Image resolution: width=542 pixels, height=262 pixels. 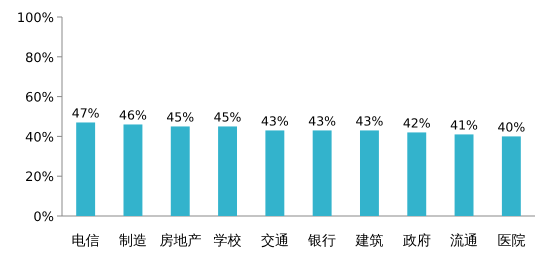 I want to click on x-tick-label: 医院, so click(x=511, y=241).